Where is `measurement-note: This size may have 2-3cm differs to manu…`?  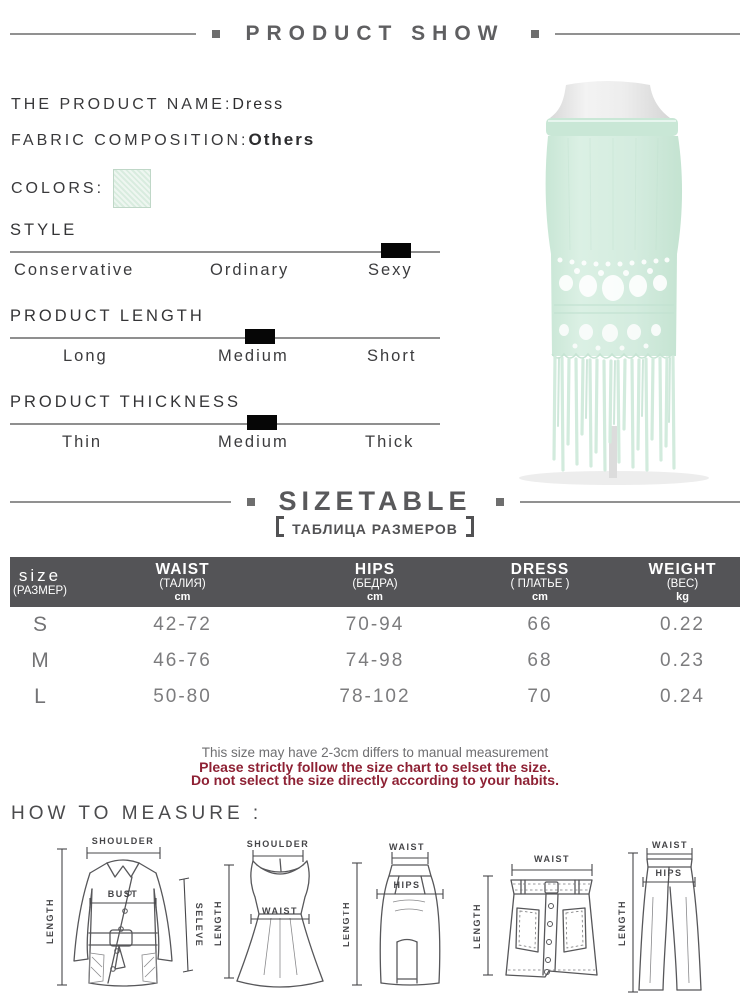
measurement-note: This size may have 2-3cm differs to manu… is located at coordinates (375, 752).